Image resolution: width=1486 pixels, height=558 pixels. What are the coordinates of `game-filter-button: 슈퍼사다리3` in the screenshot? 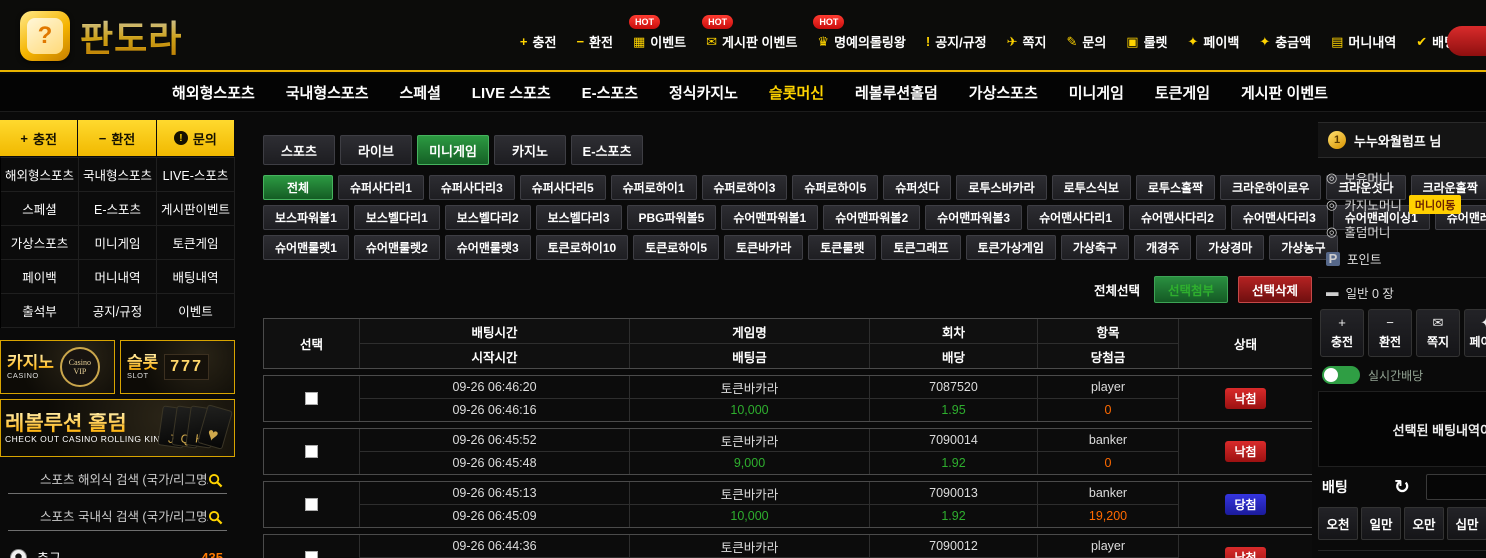 It's located at (471, 187).